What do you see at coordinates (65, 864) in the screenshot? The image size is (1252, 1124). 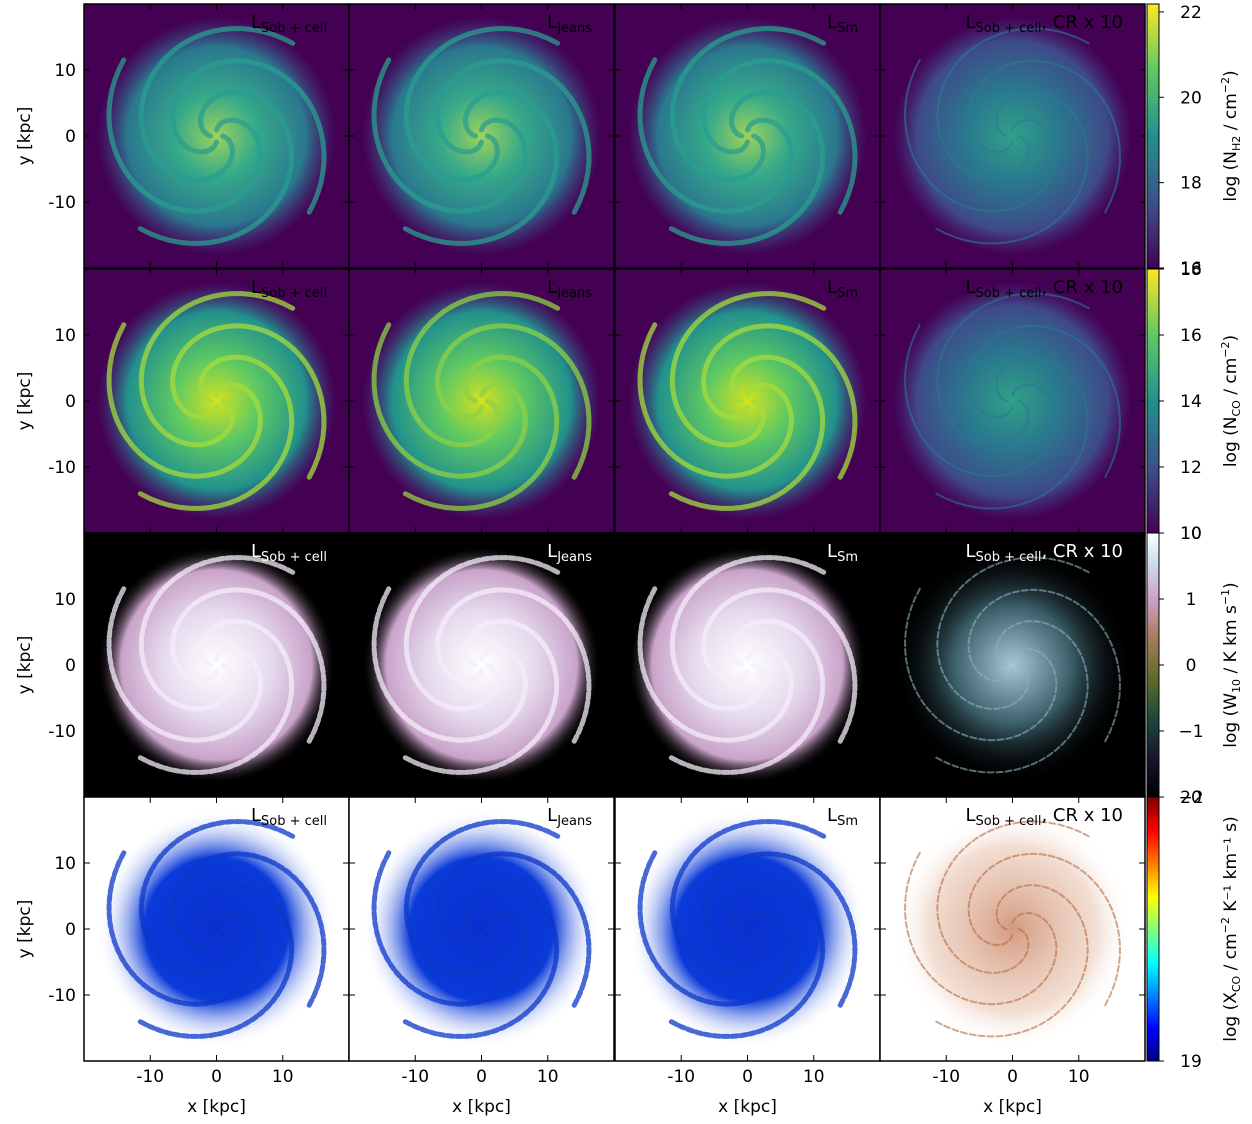 I see `y-tick-label: 10` at bounding box center [65, 864].